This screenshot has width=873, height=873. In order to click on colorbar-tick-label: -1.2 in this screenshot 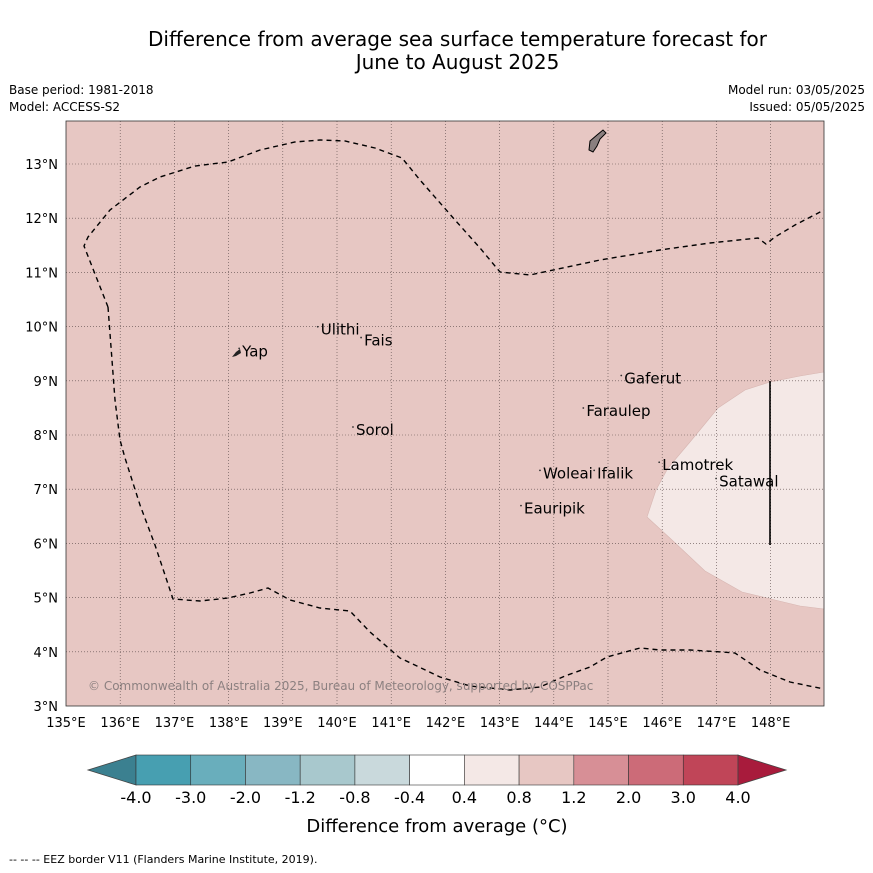, I will do `click(300, 797)`.